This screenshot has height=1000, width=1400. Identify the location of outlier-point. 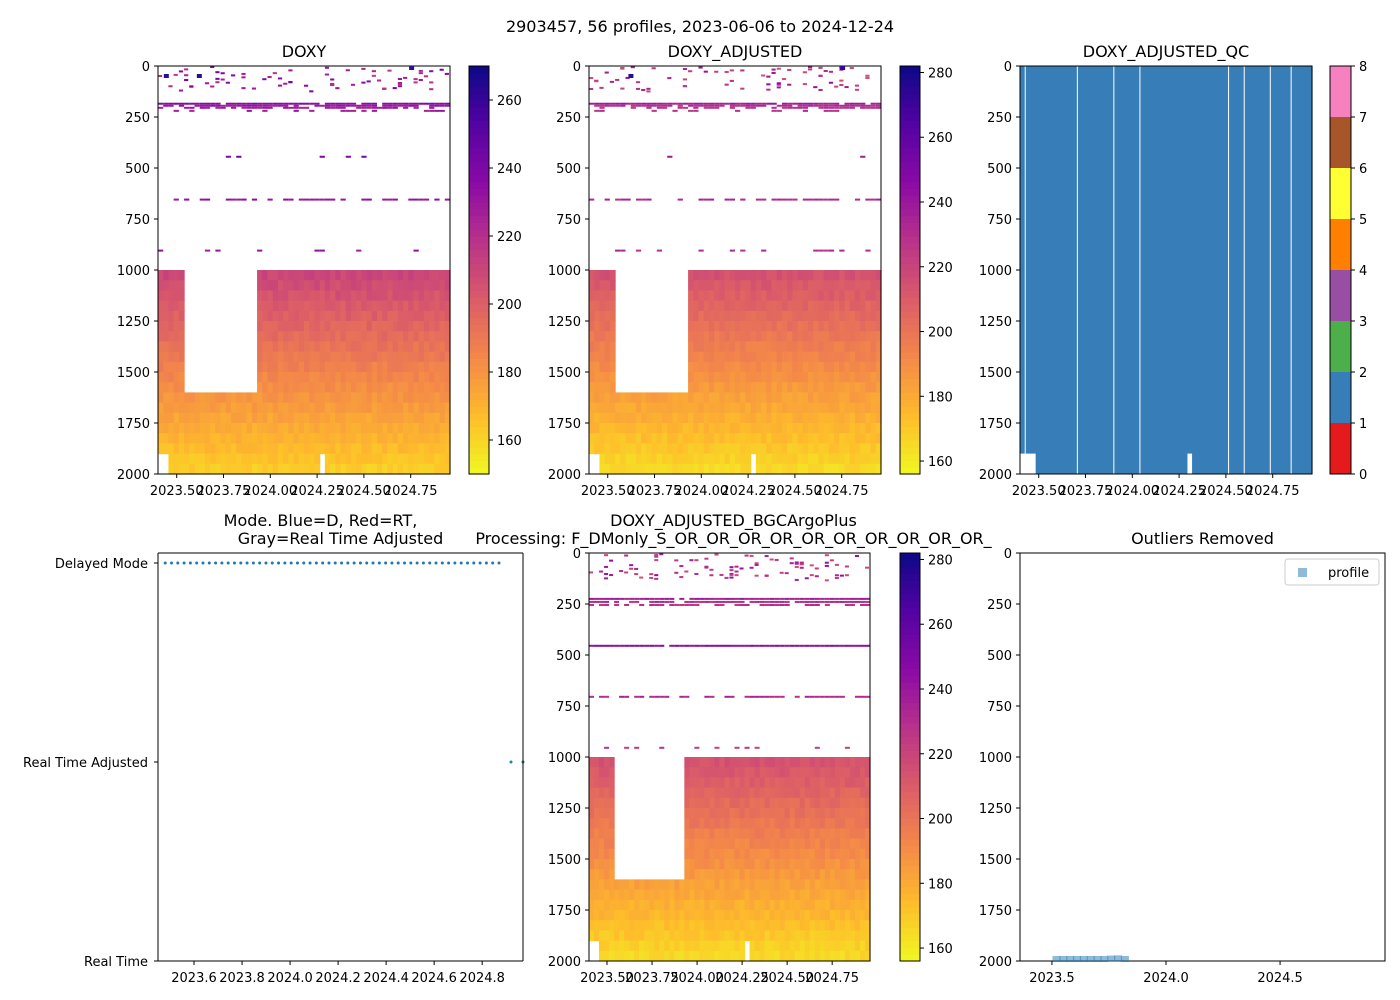
(1070, 958).